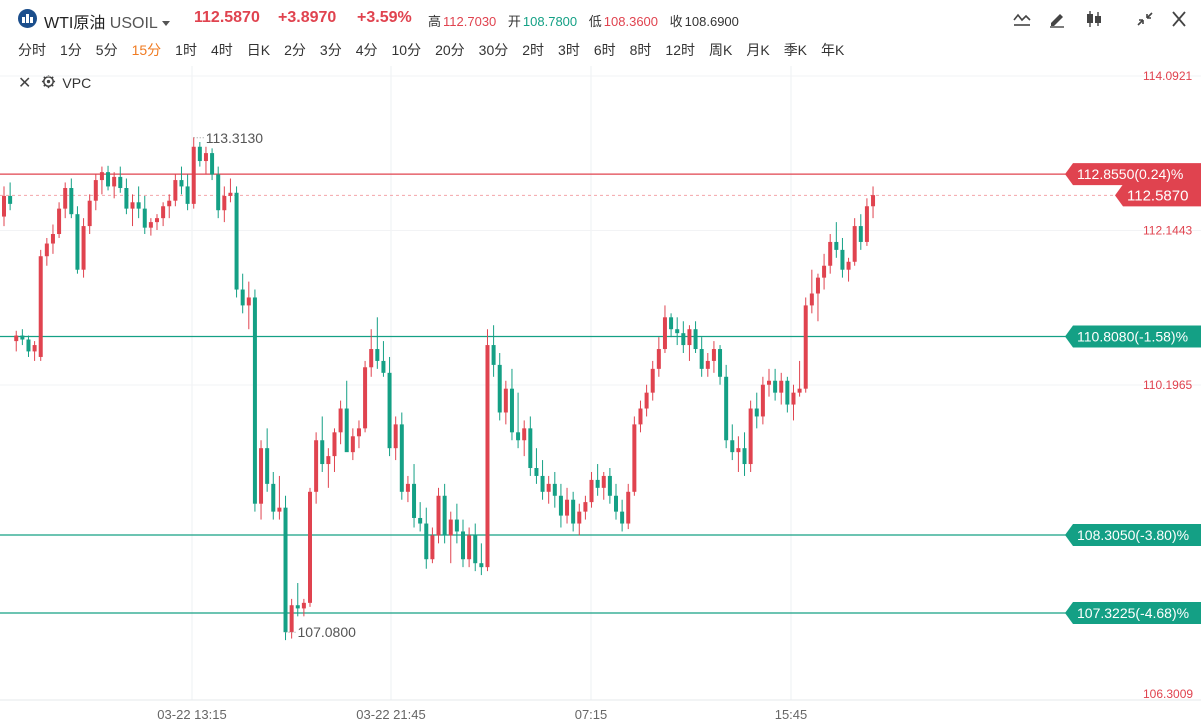 This screenshot has width=1201, height=726. What do you see at coordinates (71, 50) in the screenshot?
I see `tab-period-1: 1分` at bounding box center [71, 50].